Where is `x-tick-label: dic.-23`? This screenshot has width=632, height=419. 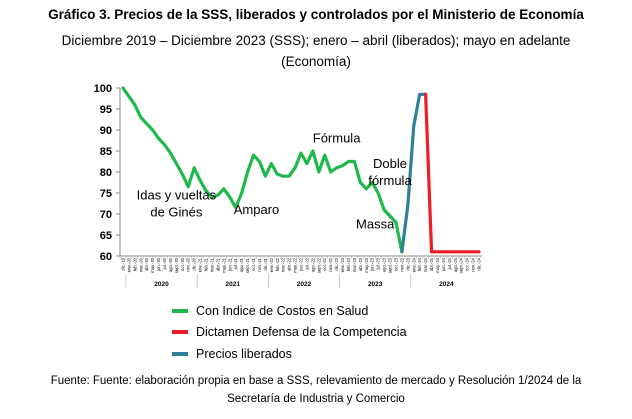 x-tick-label: dic.-23 is located at coordinates (407, 263).